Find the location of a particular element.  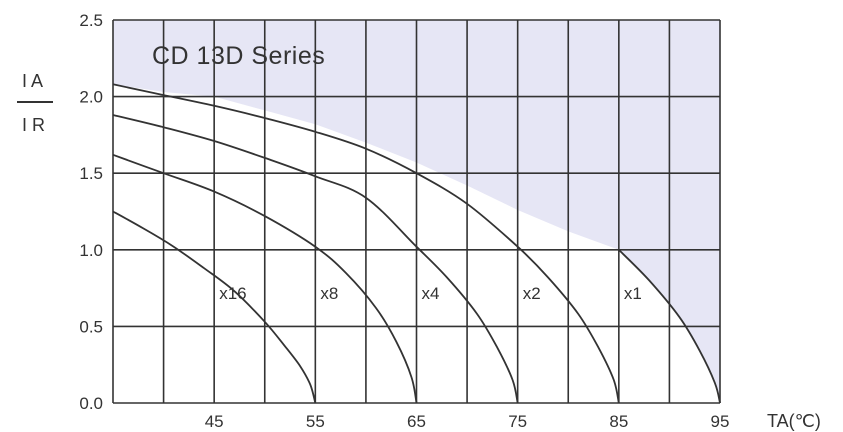

y-axis-label-bottom: I R is located at coordinates (33, 125).